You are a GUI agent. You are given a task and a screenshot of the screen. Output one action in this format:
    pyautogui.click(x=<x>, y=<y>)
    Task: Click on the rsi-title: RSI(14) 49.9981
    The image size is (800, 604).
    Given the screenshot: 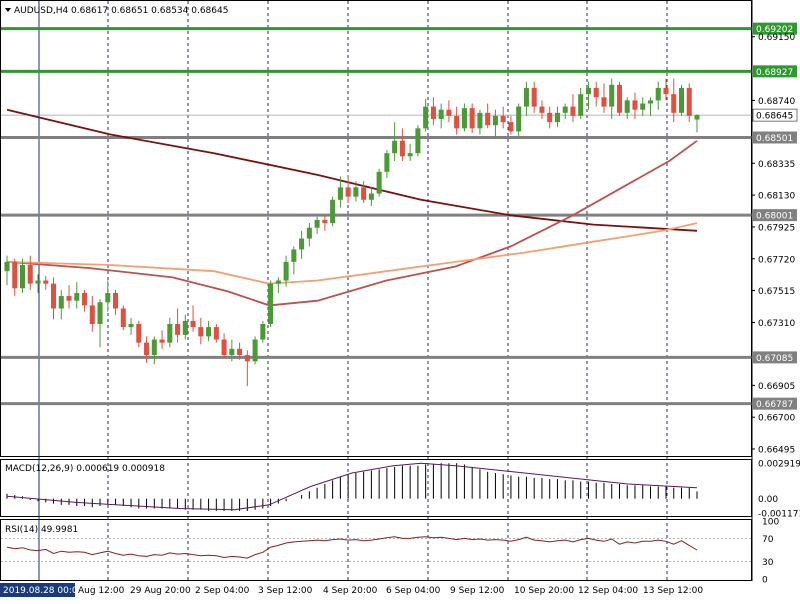 What is the action you would take?
    pyautogui.click(x=41, y=530)
    